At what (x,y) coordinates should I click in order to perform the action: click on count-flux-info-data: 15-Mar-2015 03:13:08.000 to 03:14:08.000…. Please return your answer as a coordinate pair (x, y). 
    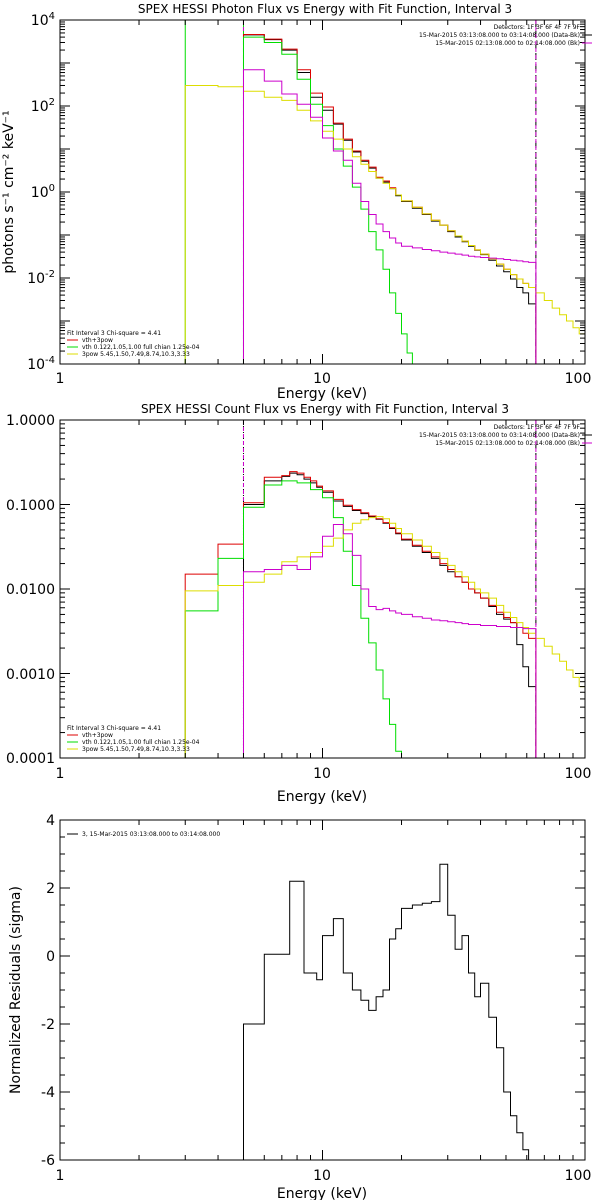
    Looking at the image, I should click on (499, 435).